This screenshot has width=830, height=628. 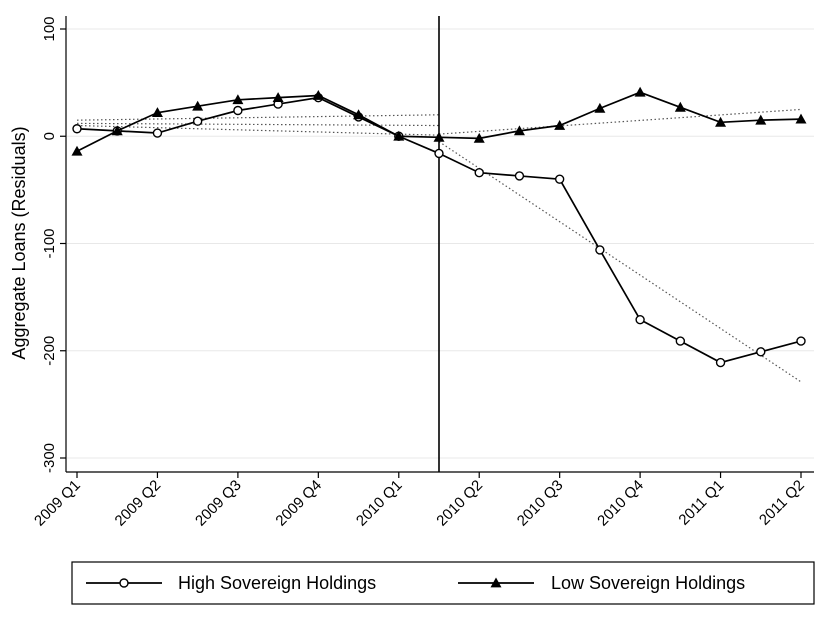 What do you see at coordinates (138, 503) in the screenshot?
I see `x-tick-label: 2009 Q2` at bounding box center [138, 503].